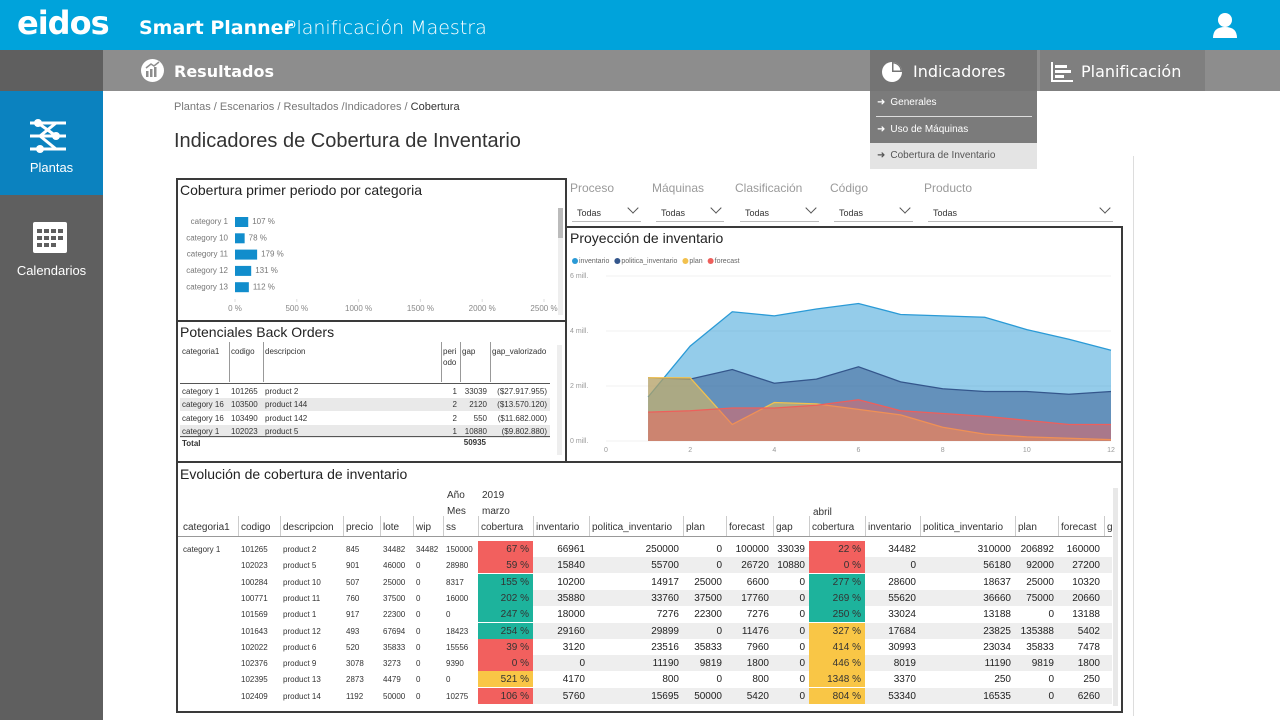  Describe the element at coordinates (254, 647) in the screenshot. I see `cell: 102022` at that location.